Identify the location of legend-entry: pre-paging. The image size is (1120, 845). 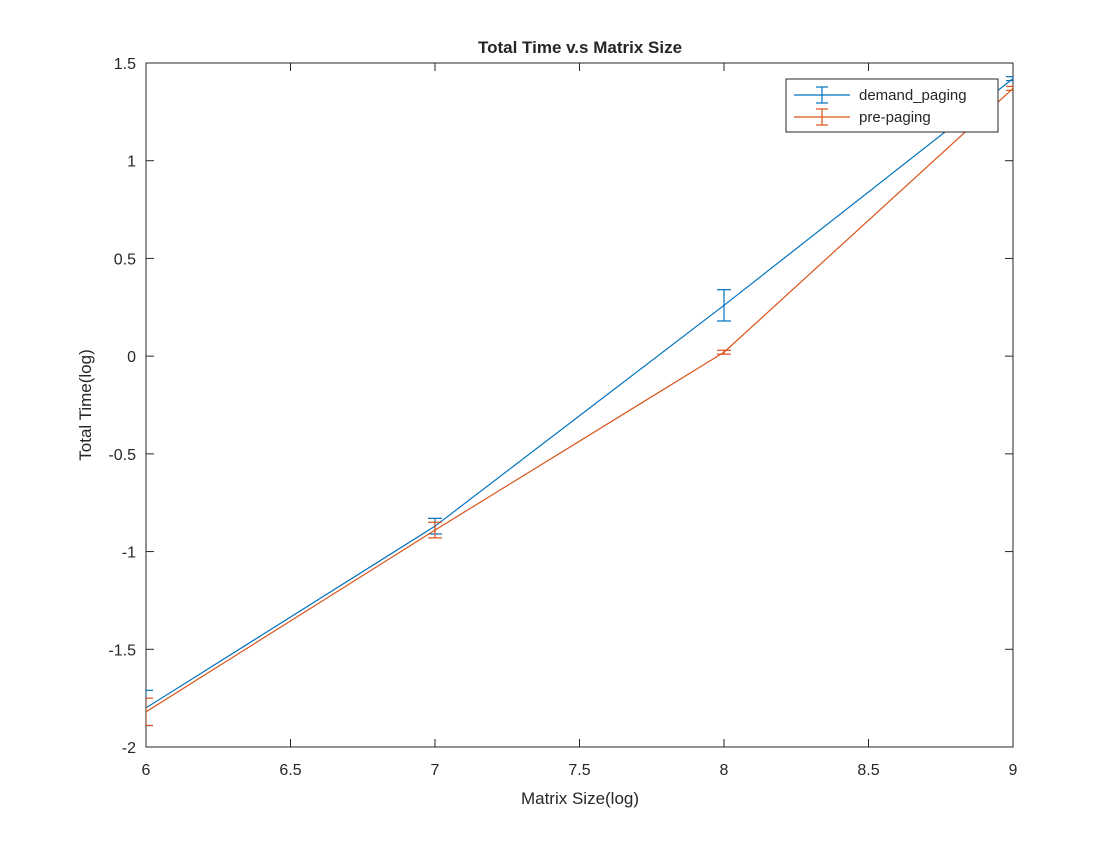
(862, 117).